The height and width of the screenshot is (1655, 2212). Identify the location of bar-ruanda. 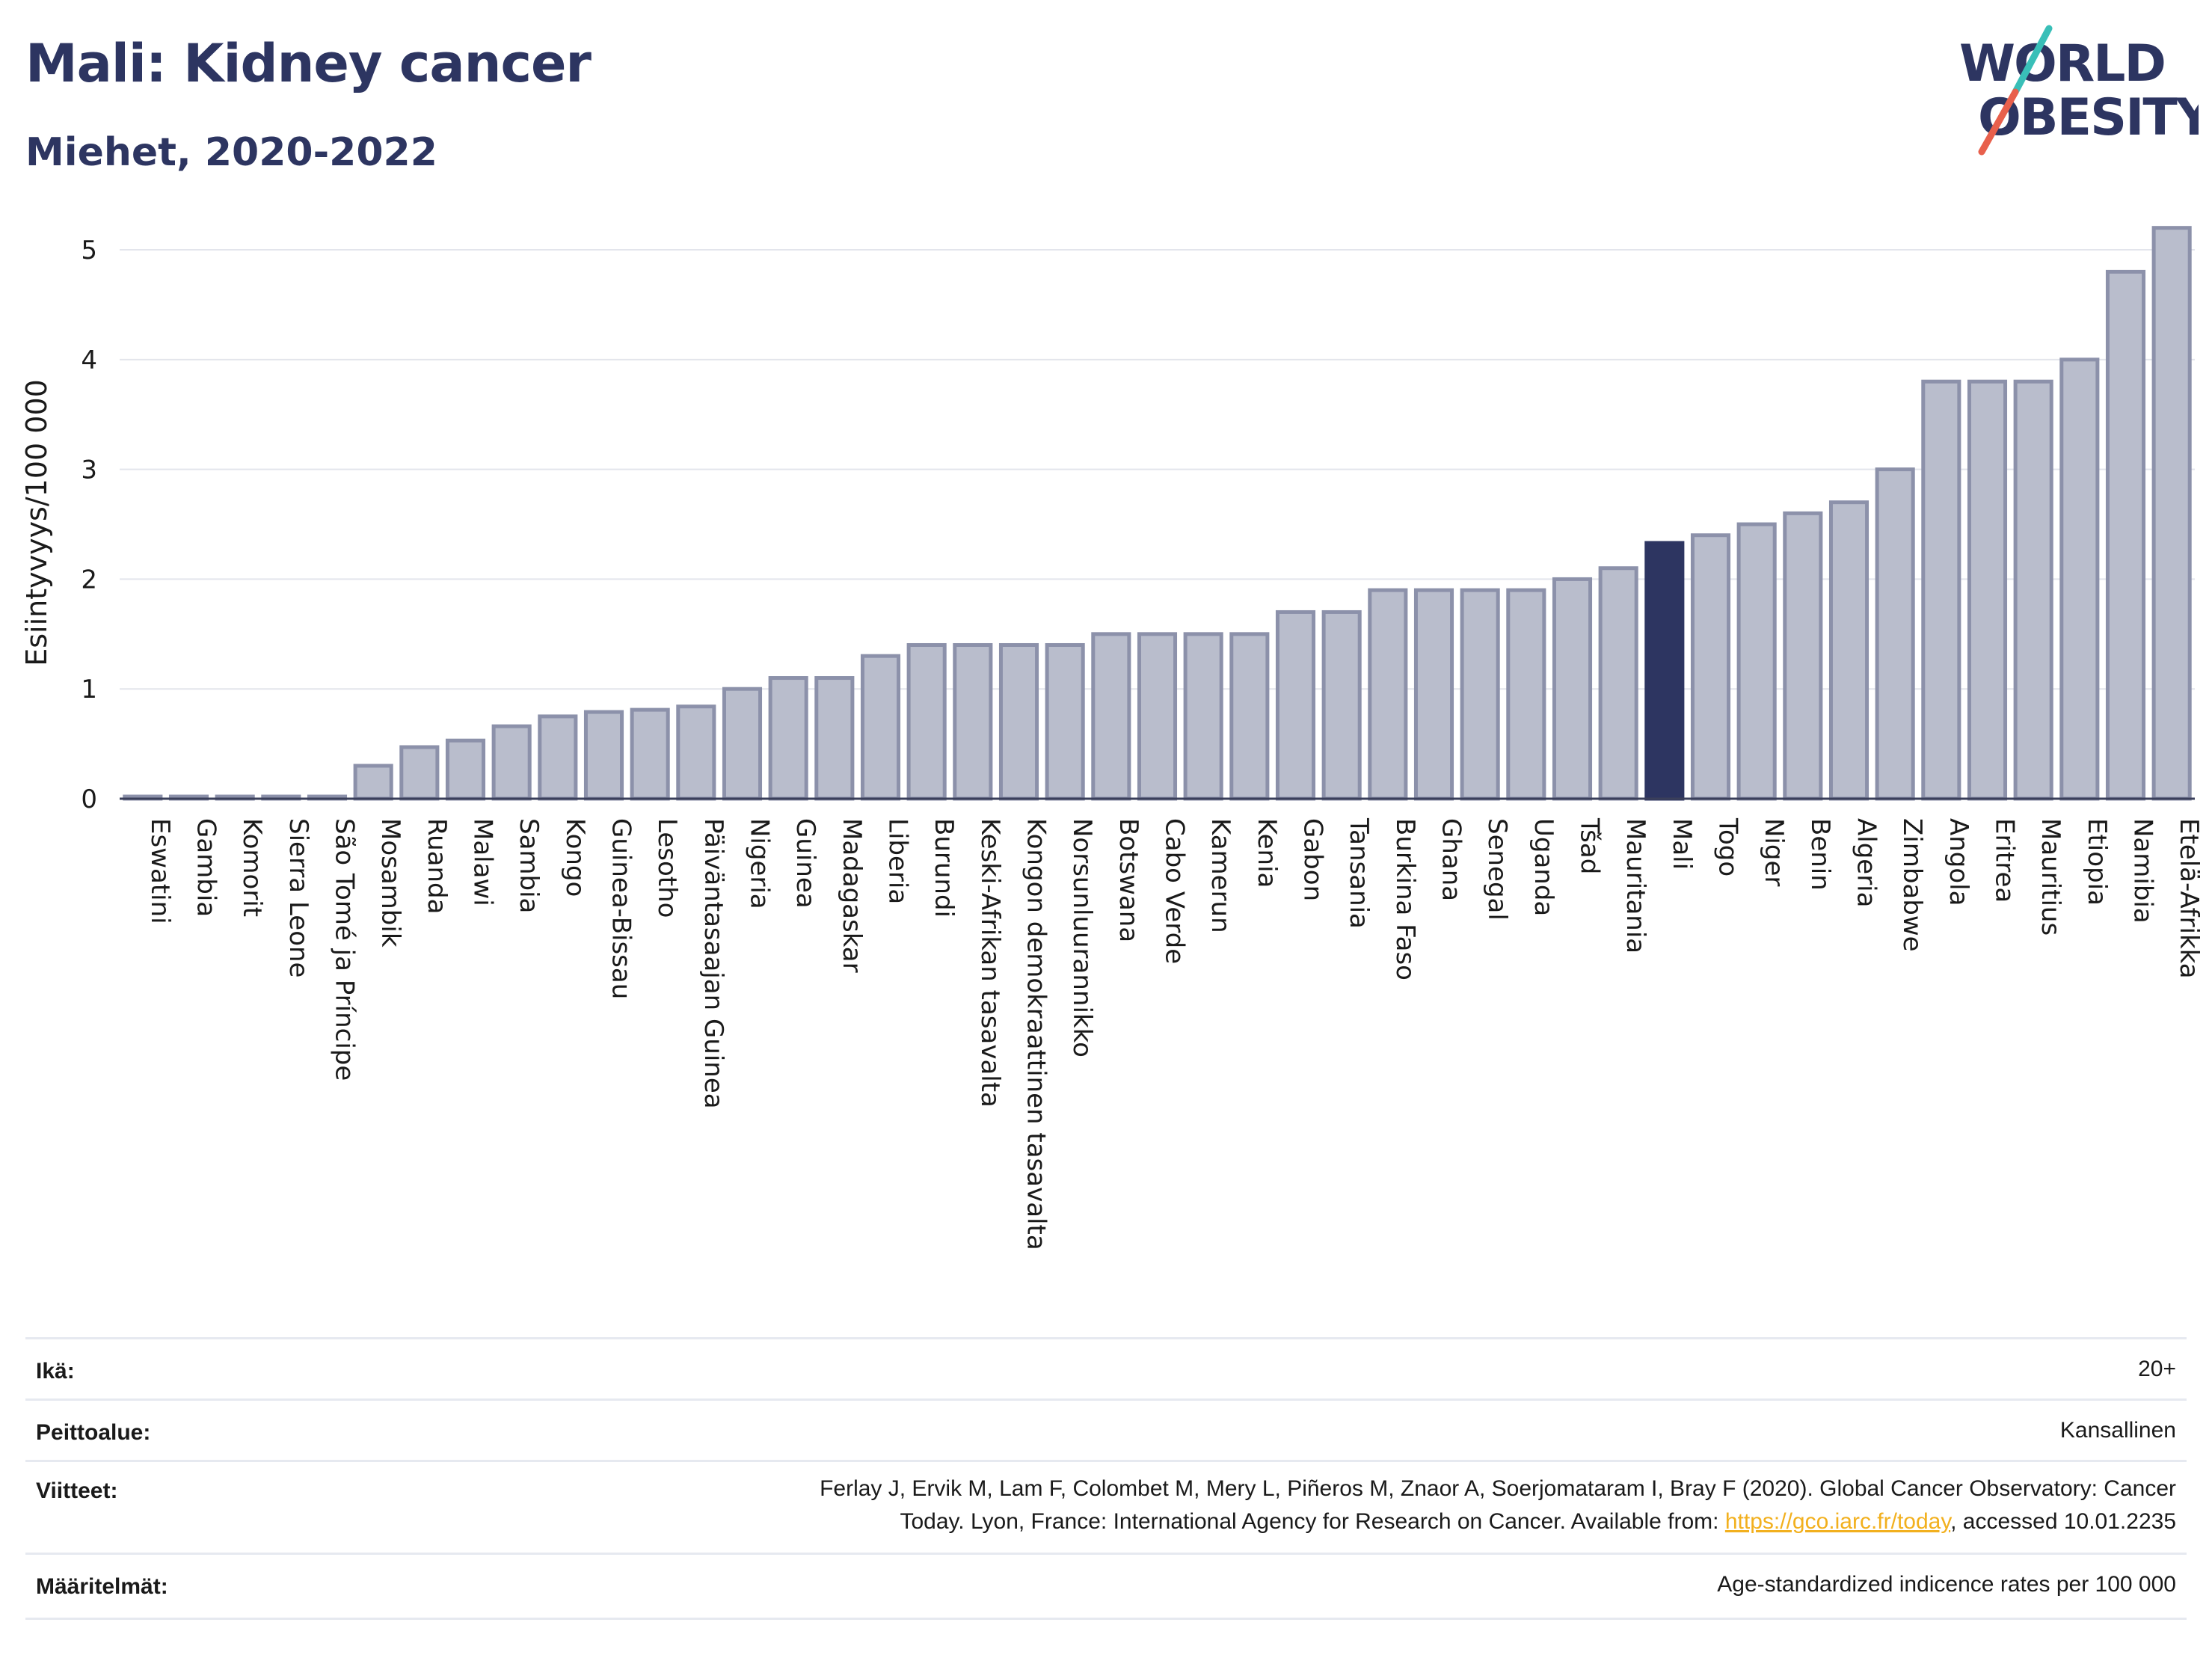
(419, 773).